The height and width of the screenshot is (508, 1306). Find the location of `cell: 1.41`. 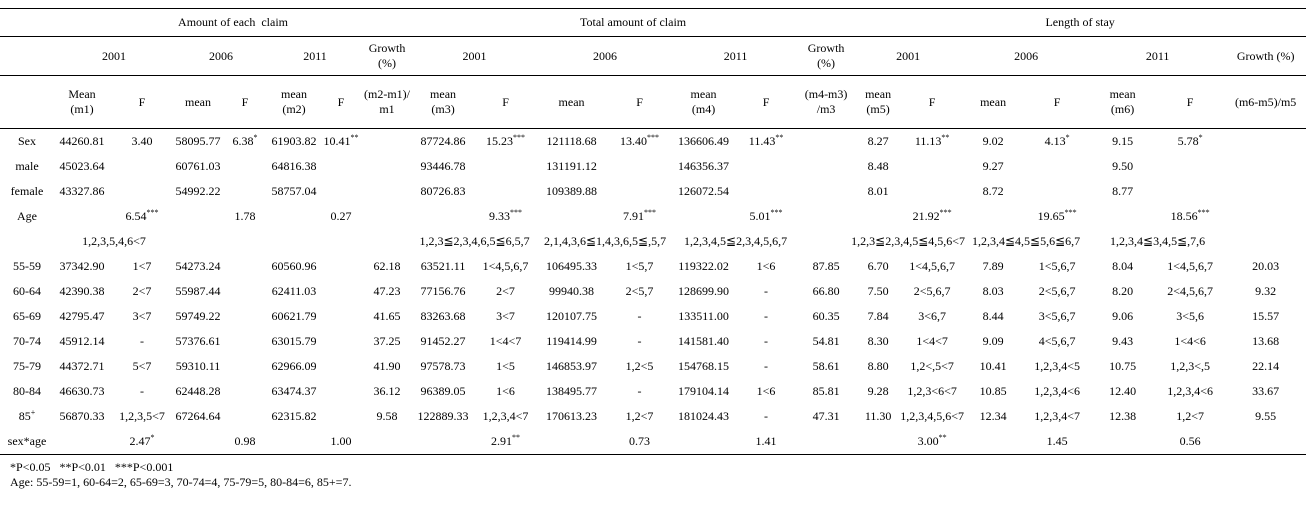

cell: 1.41 is located at coordinates (766, 442).